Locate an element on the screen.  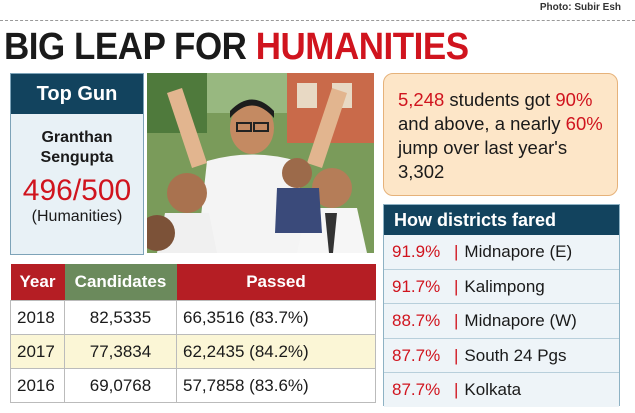
table-row: 2018 82,5335 66,3516 (83.7%) is located at coordinates (193, 317).